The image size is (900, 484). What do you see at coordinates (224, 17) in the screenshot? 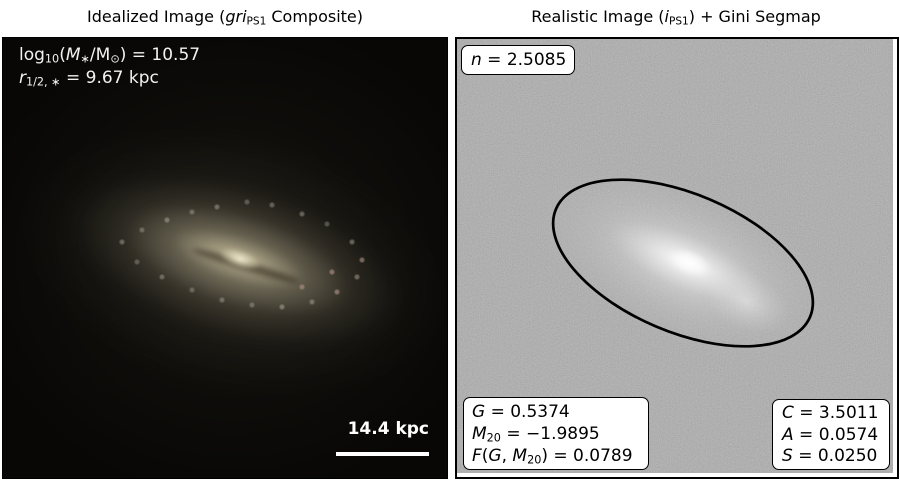
I see `left-panel-title: Idealized Image (griPS1 Composite)` at bounding box center [224, 17].